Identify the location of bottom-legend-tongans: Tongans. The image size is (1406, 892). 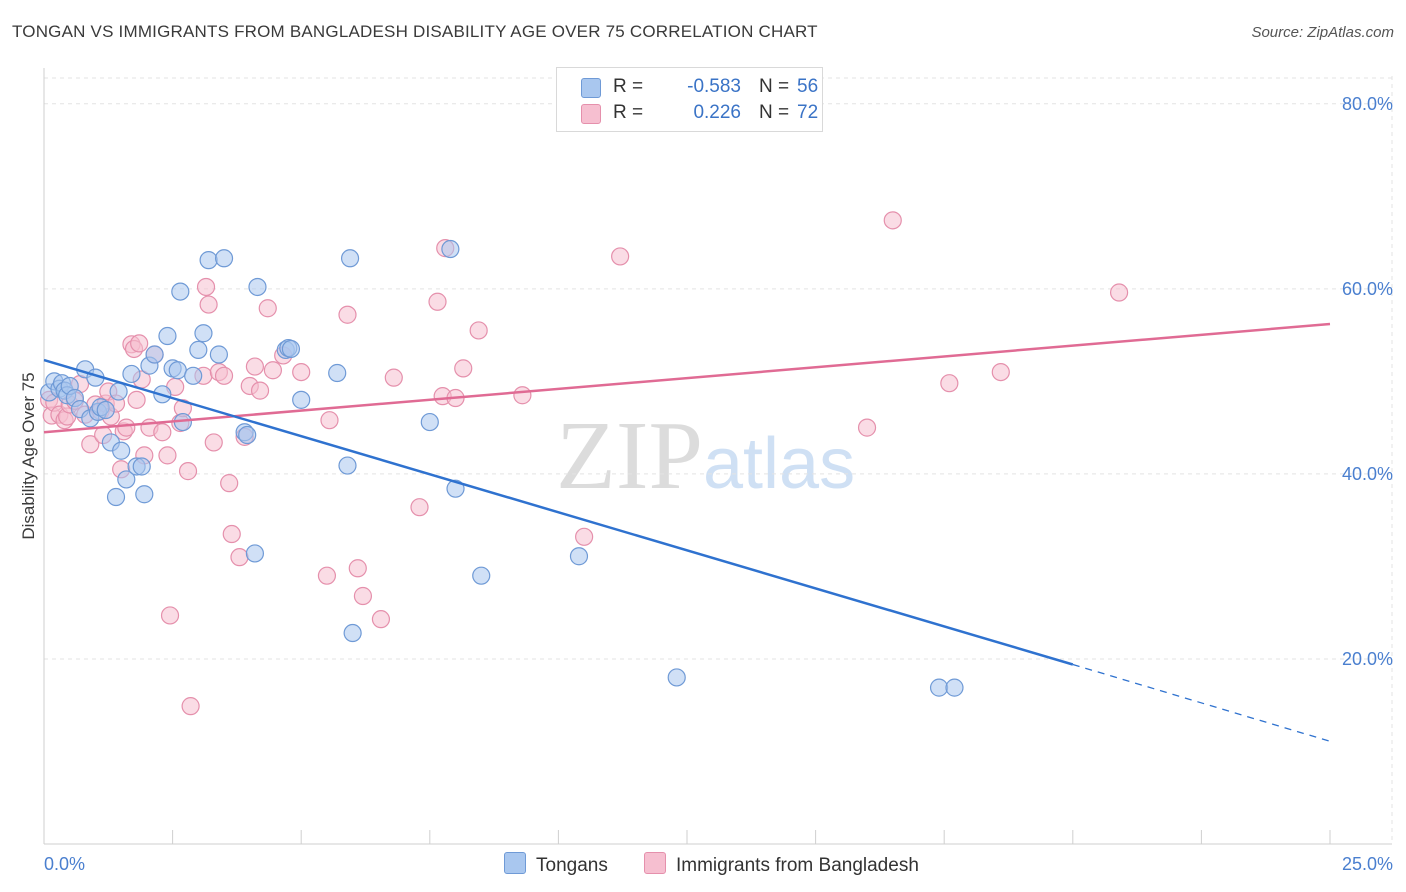
(556, 864).